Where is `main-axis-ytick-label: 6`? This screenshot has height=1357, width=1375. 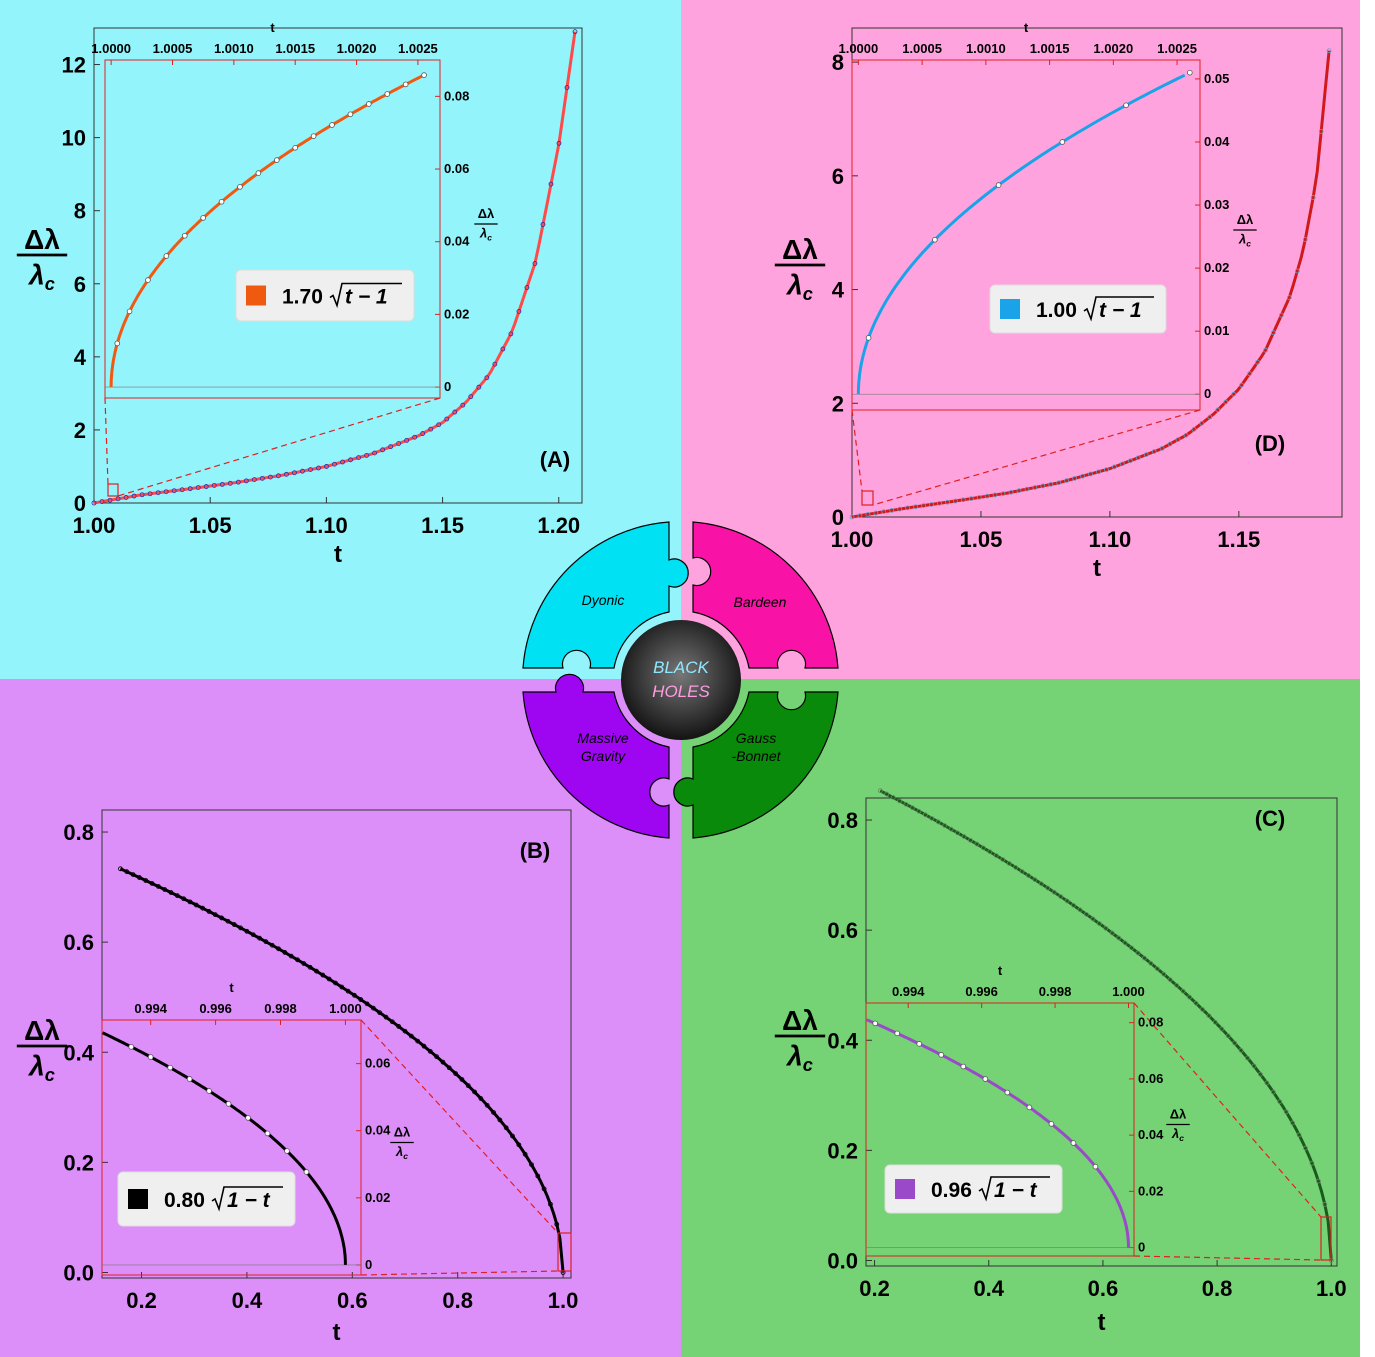 main-axis-ytick-label: 6 is located at coordinates (838, 176).